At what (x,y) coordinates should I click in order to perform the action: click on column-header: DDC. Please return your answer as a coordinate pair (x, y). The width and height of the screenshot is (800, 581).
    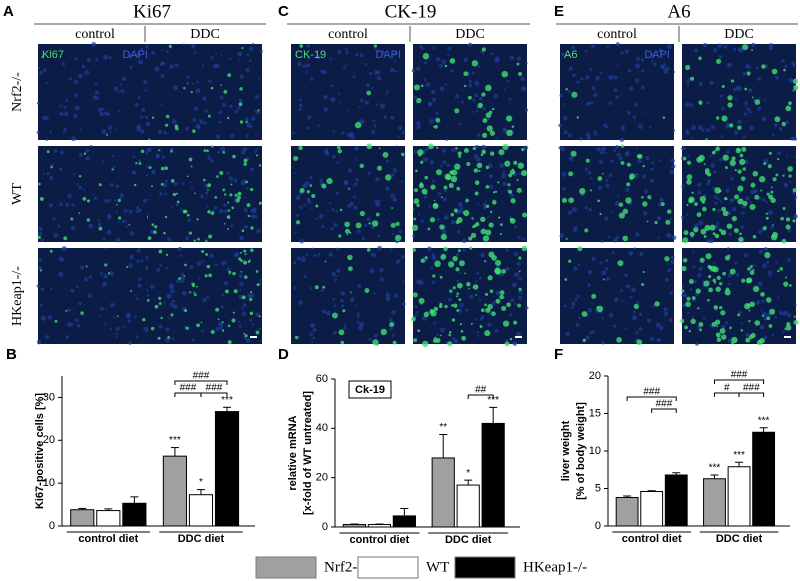
    Looking at the image, I should click on (205, 34).